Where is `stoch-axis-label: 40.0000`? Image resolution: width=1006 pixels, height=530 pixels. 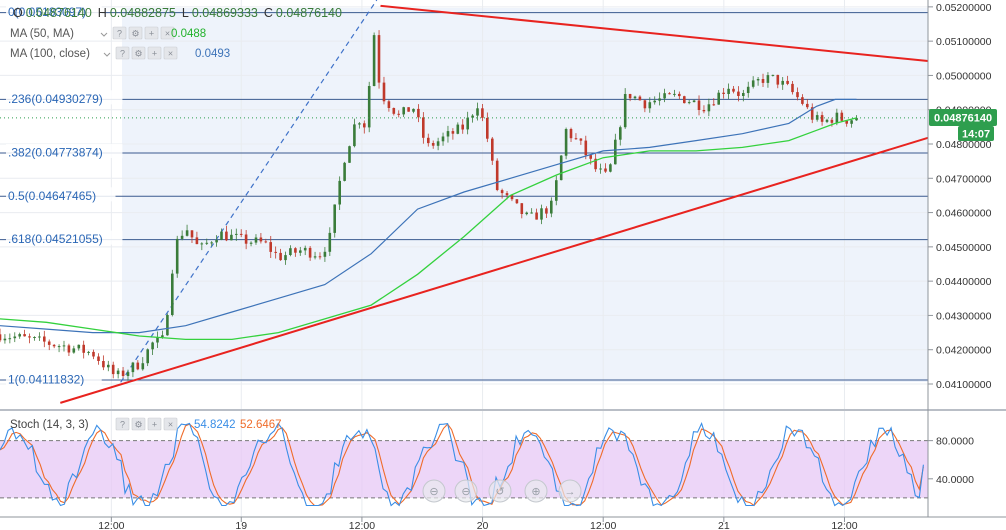
stoch-axis-label: 40.0000 is located at coordinates (955, 480).